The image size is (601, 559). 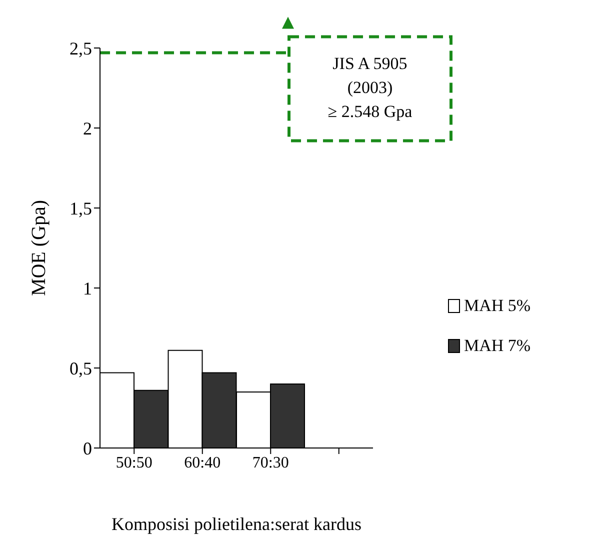 What do you see at coordinates (270, 463) in the screenshot?
I see `x-tick-label: 70:30` at bounding box center [270, 463].